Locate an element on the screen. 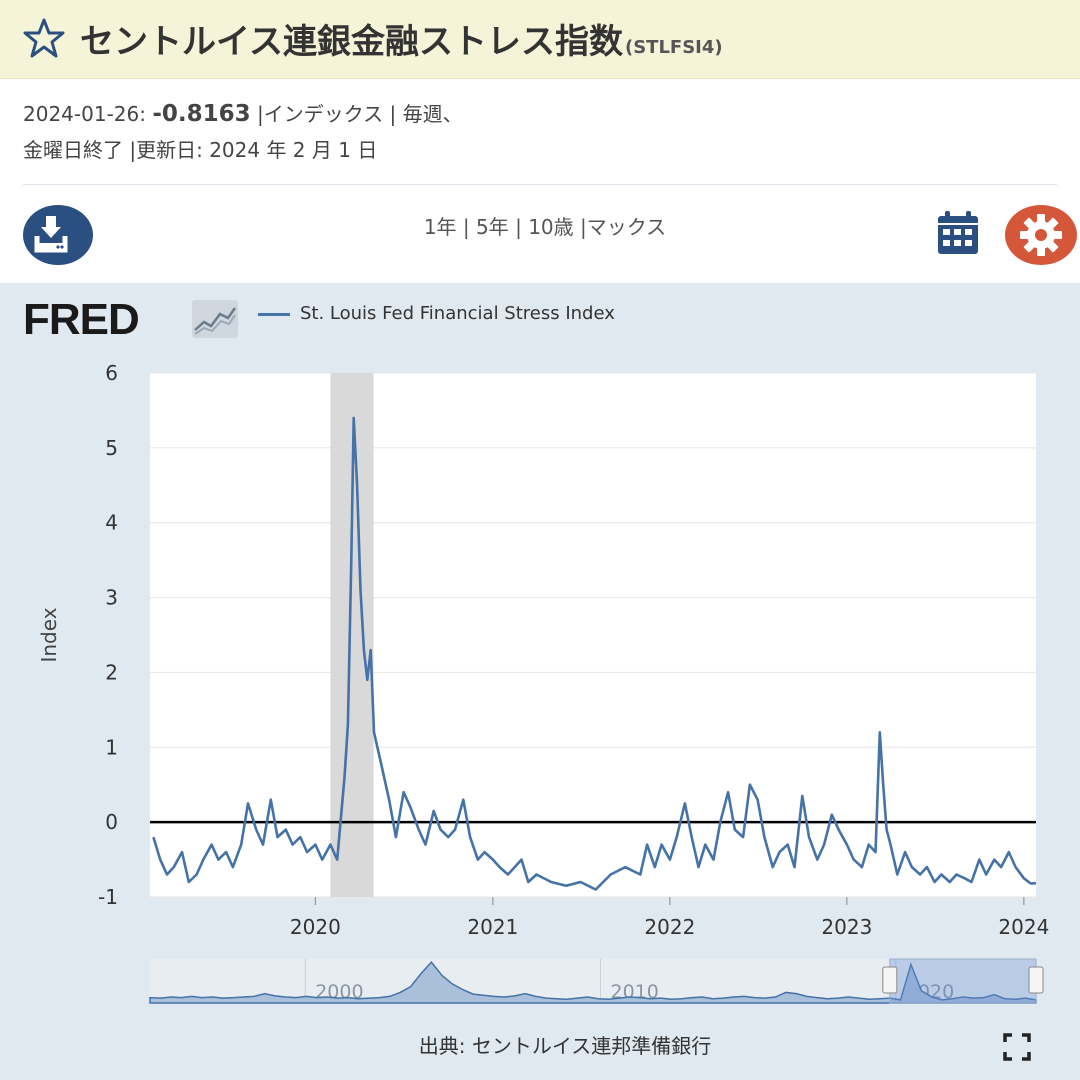 The image size is (1080, 1080). y-axis-ticks: 6 5 4 3 2 1 0 -1 is located at coordinates (108, 635).